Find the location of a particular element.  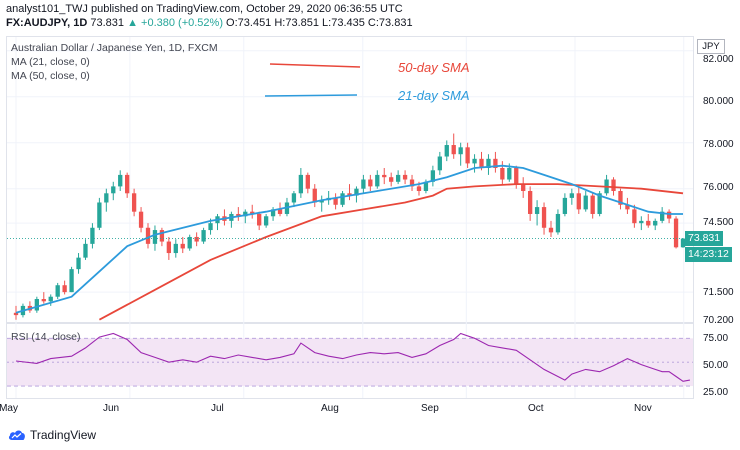

rsi-tick: 50.00 is located at coordinates (716, 365).